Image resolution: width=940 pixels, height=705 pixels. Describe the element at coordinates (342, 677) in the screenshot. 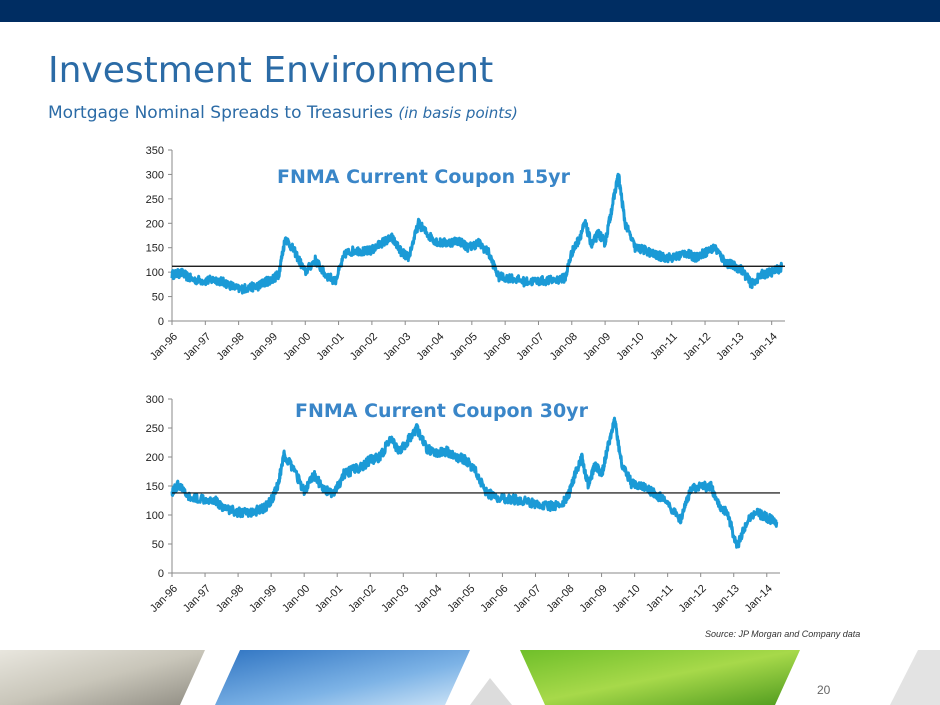

I see `sky-photo` at that location.